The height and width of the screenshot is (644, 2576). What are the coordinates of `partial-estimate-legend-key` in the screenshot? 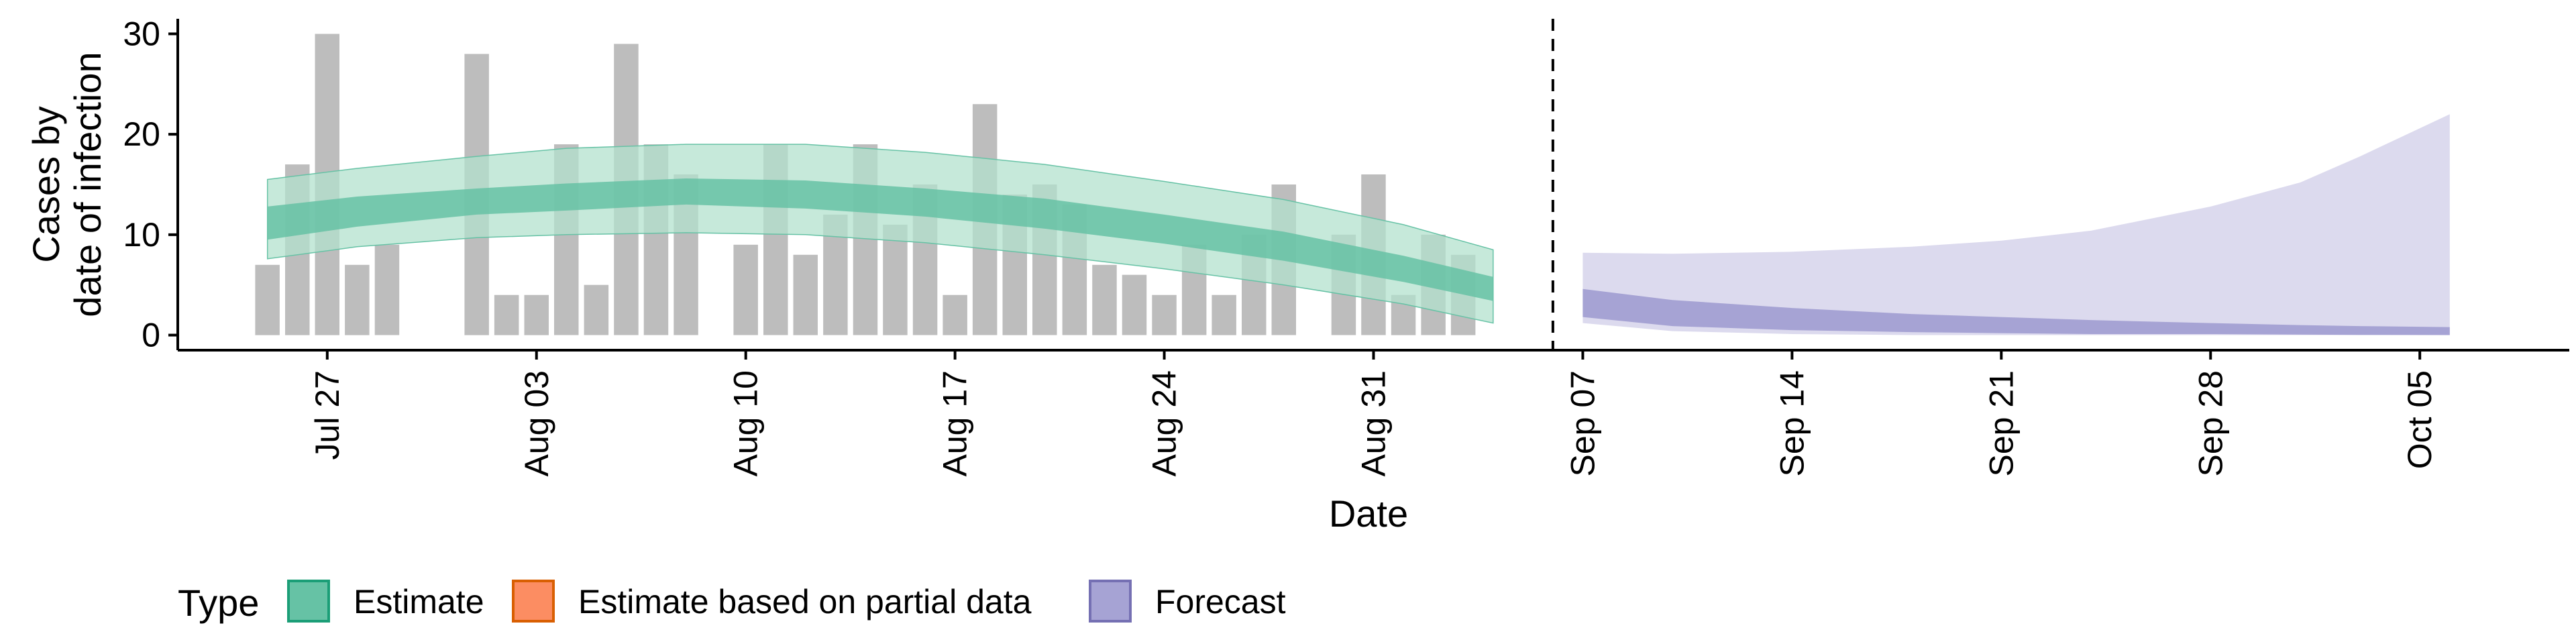 It's located at (533, 601).